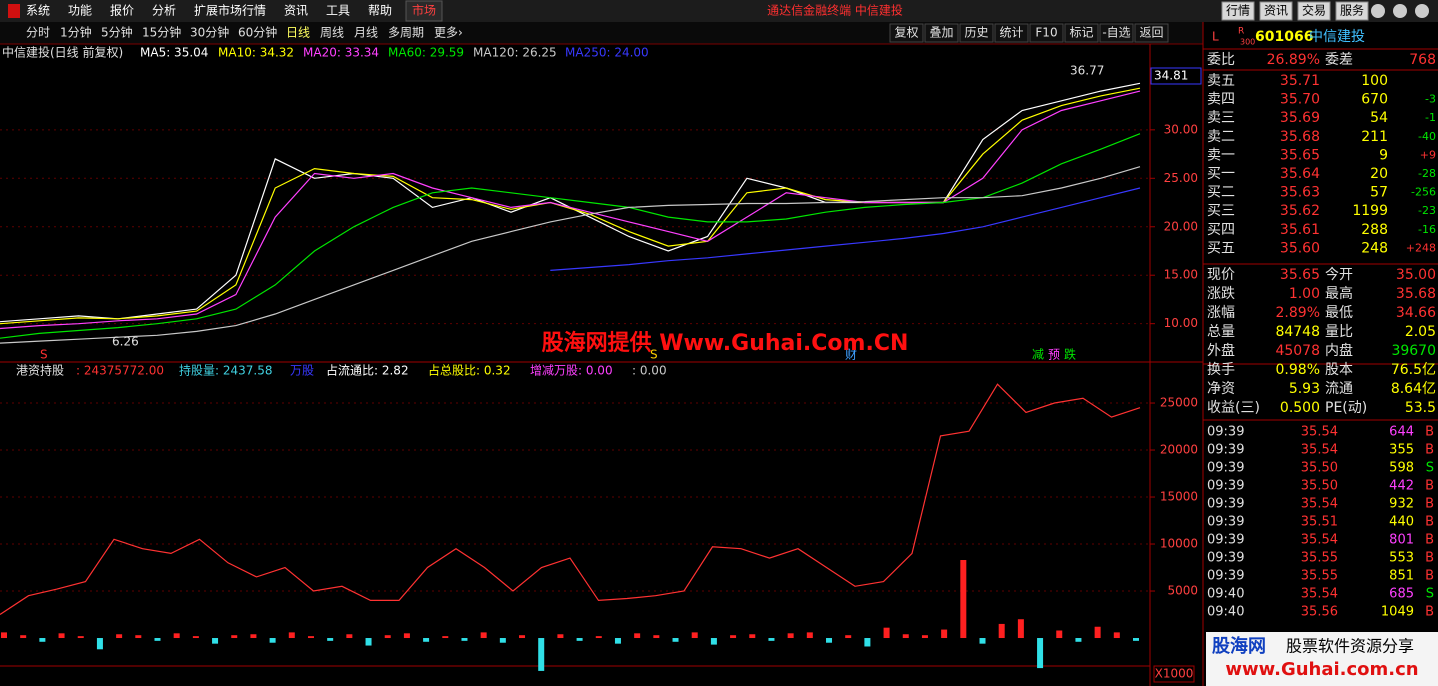  I want to click on y-tick-label: 15000, so click(1179, 497).